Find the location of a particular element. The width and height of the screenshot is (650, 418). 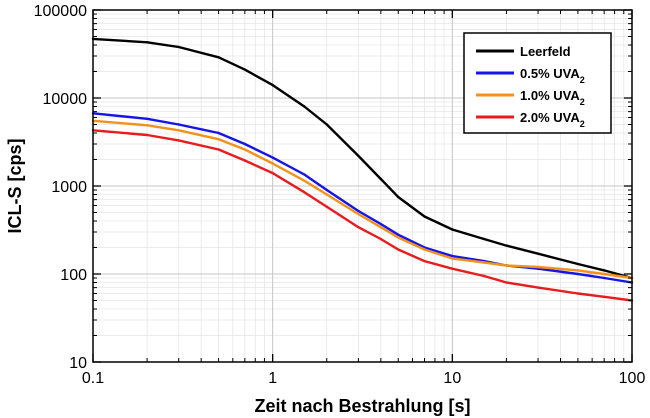

y-tick-labels: 10 100 1000 10000 100000 is located at coordinates (60, 187).